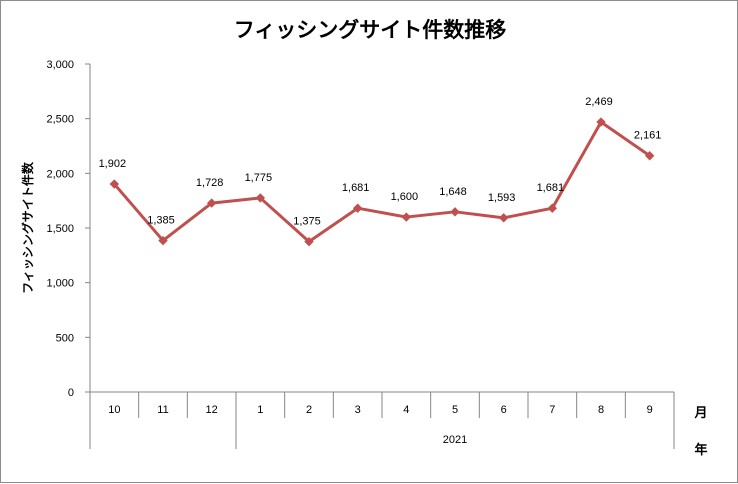 This screenshot has height=484, width=738. I want to click on x-tick-label: 7, so click(552, 410).